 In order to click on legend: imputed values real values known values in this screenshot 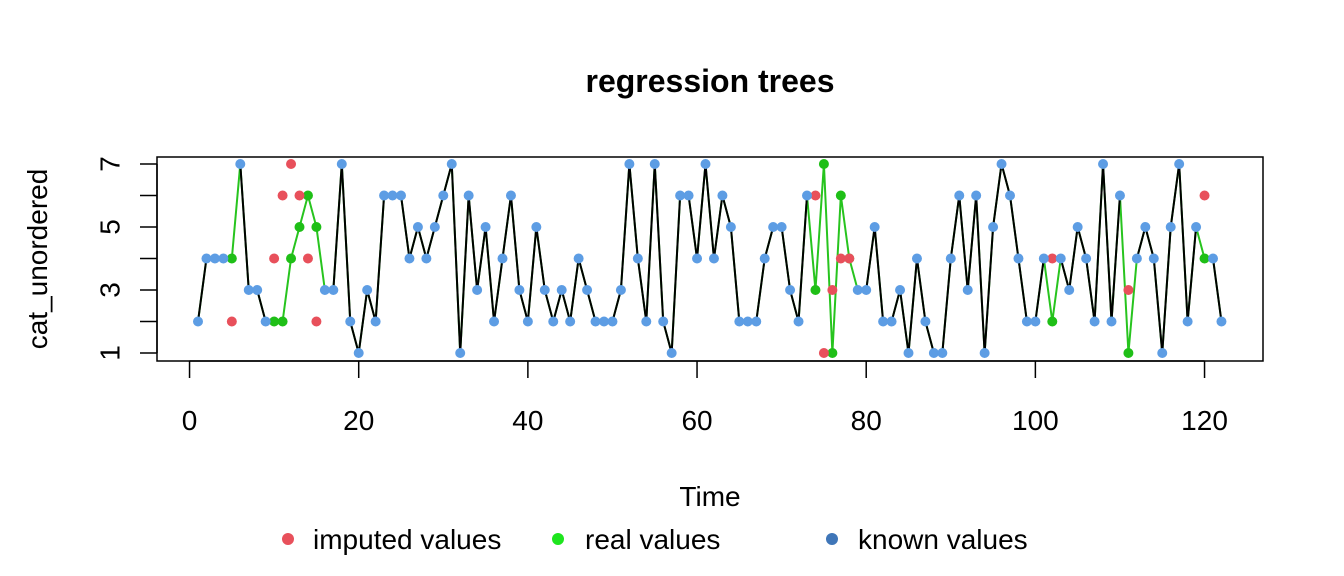, I will do `click(655, 539)`.